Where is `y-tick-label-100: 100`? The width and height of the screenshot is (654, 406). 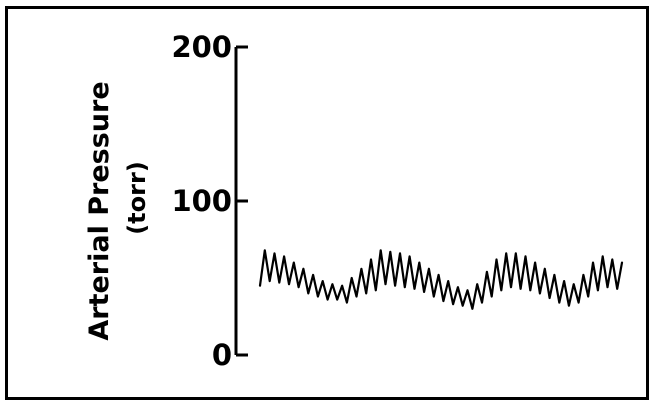 y-tick-label-100: 100 is located at coordinates (201, 201).